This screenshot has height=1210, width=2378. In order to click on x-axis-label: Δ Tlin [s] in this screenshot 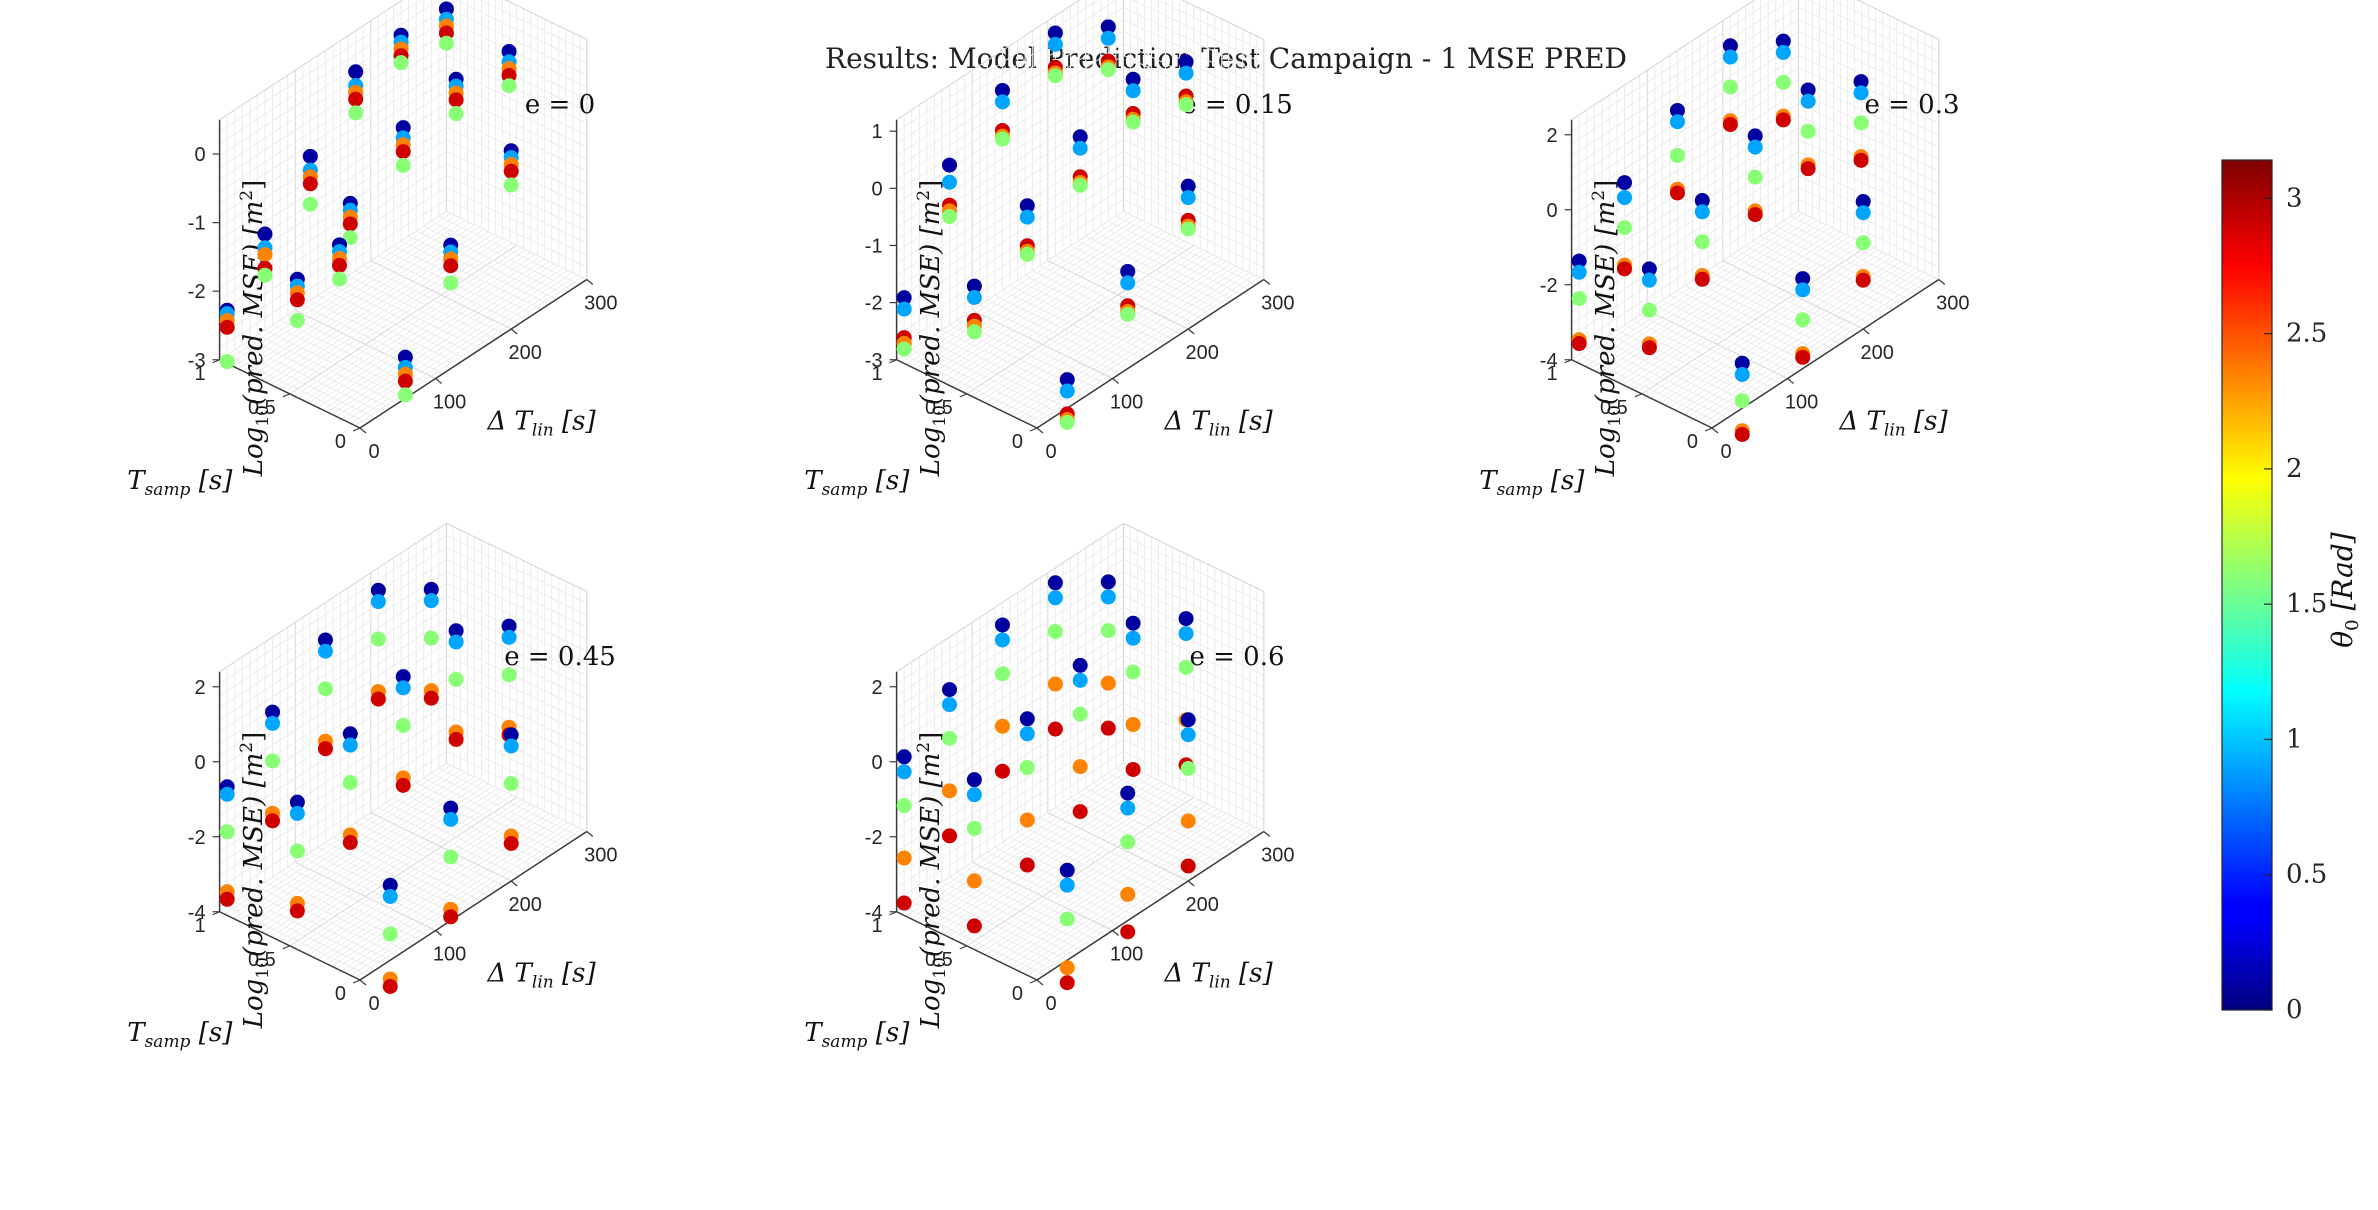, I will do `click(542, 424)`.